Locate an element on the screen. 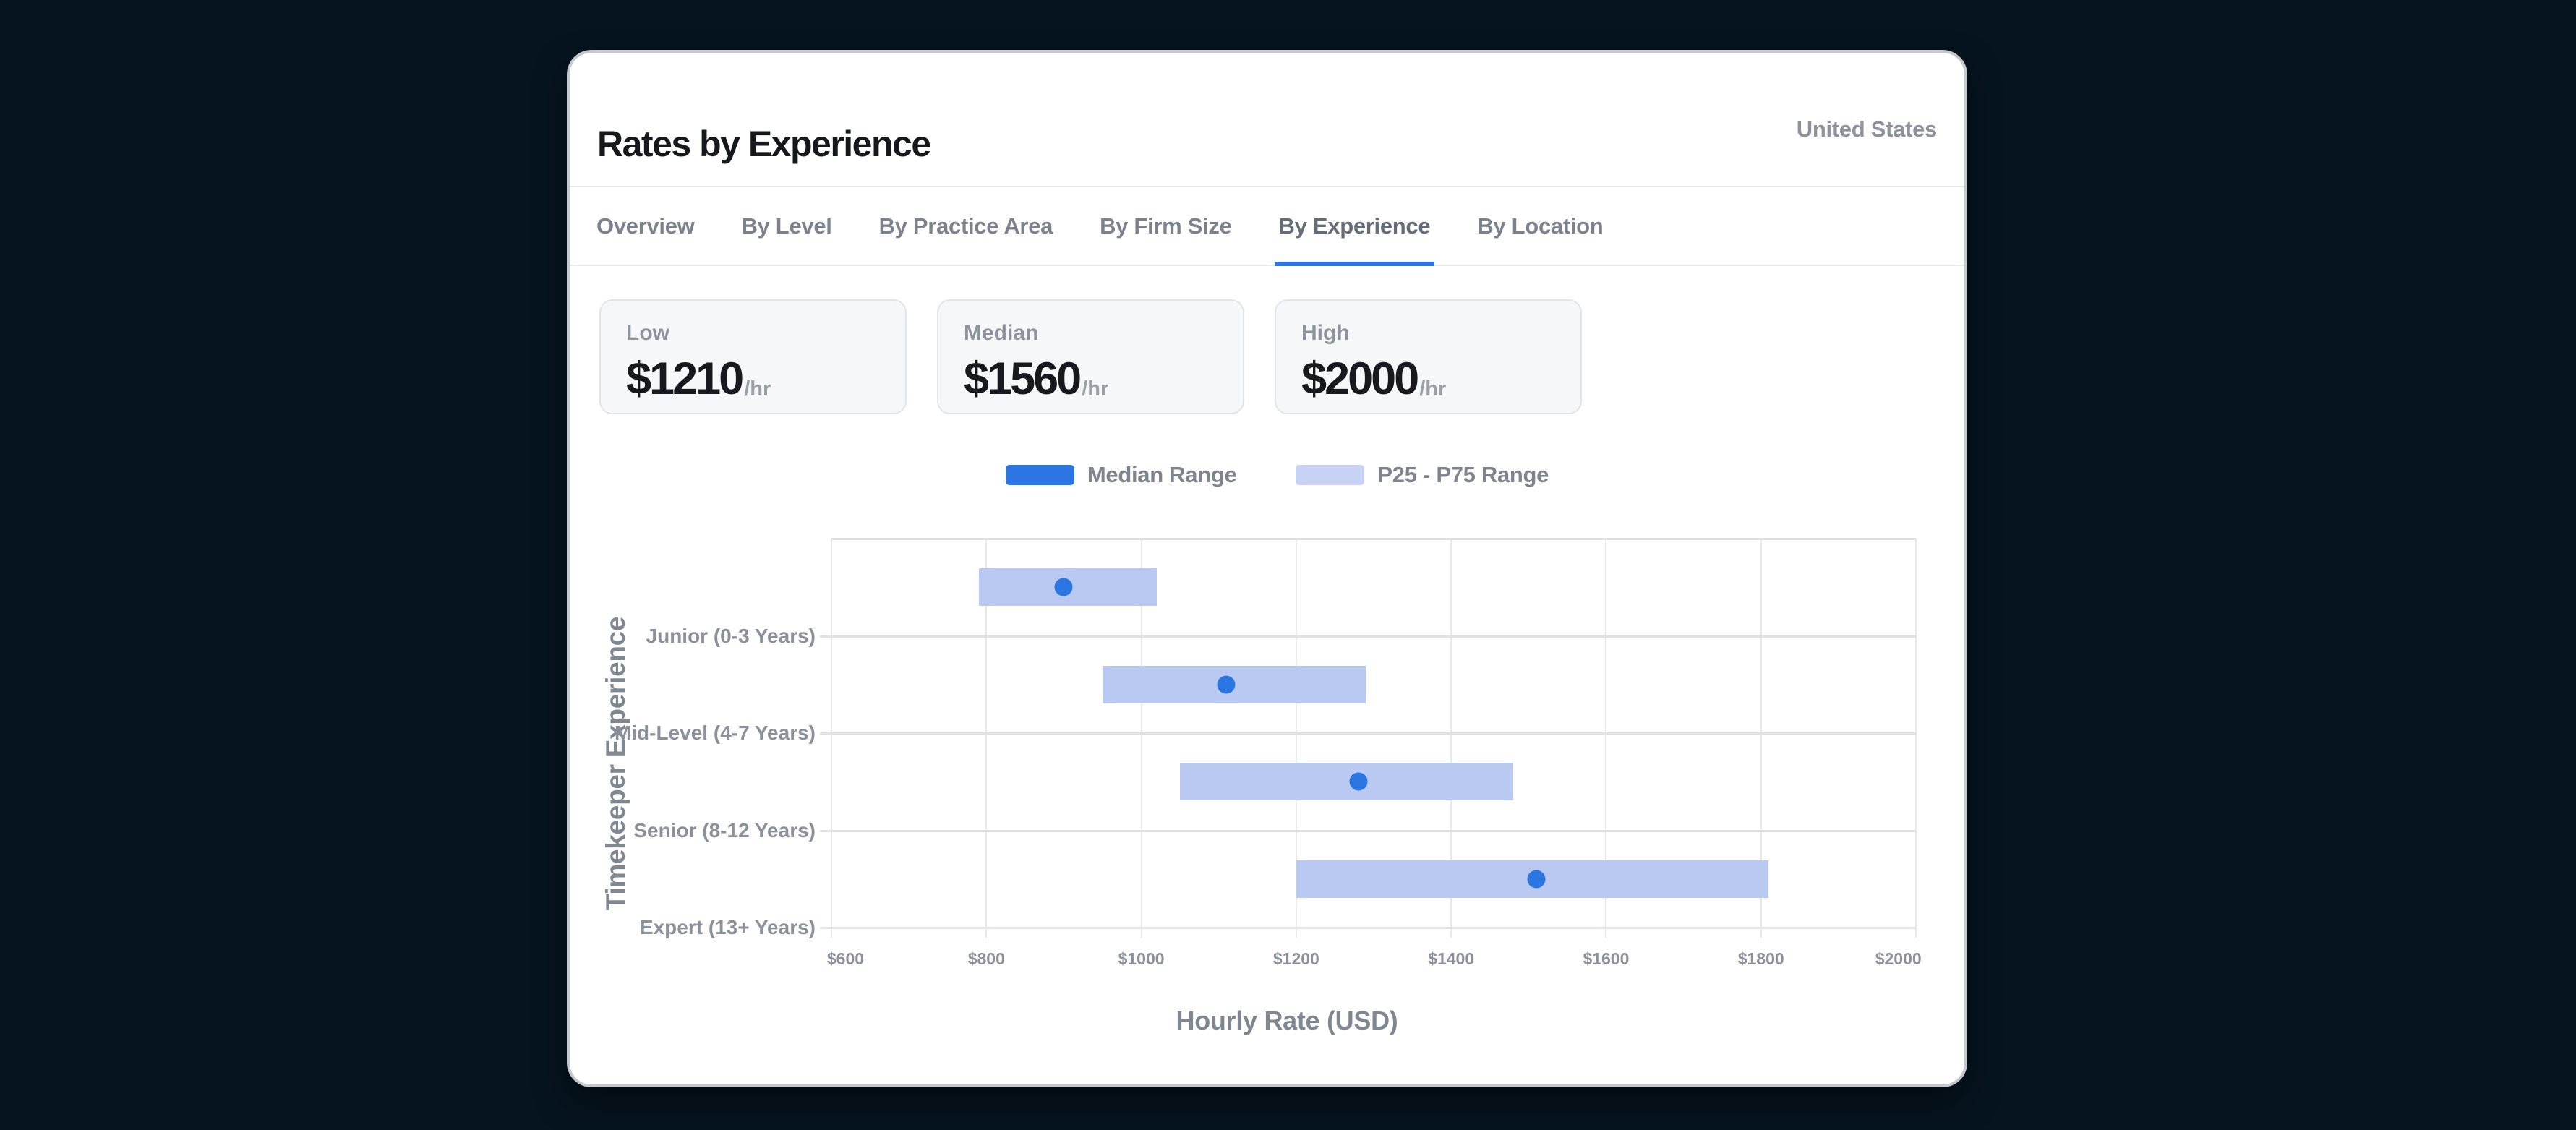 The height and width of the screenshot is (1130, 2576). median-dot-senior-8-12-years is located at coordinates (1358, 782).